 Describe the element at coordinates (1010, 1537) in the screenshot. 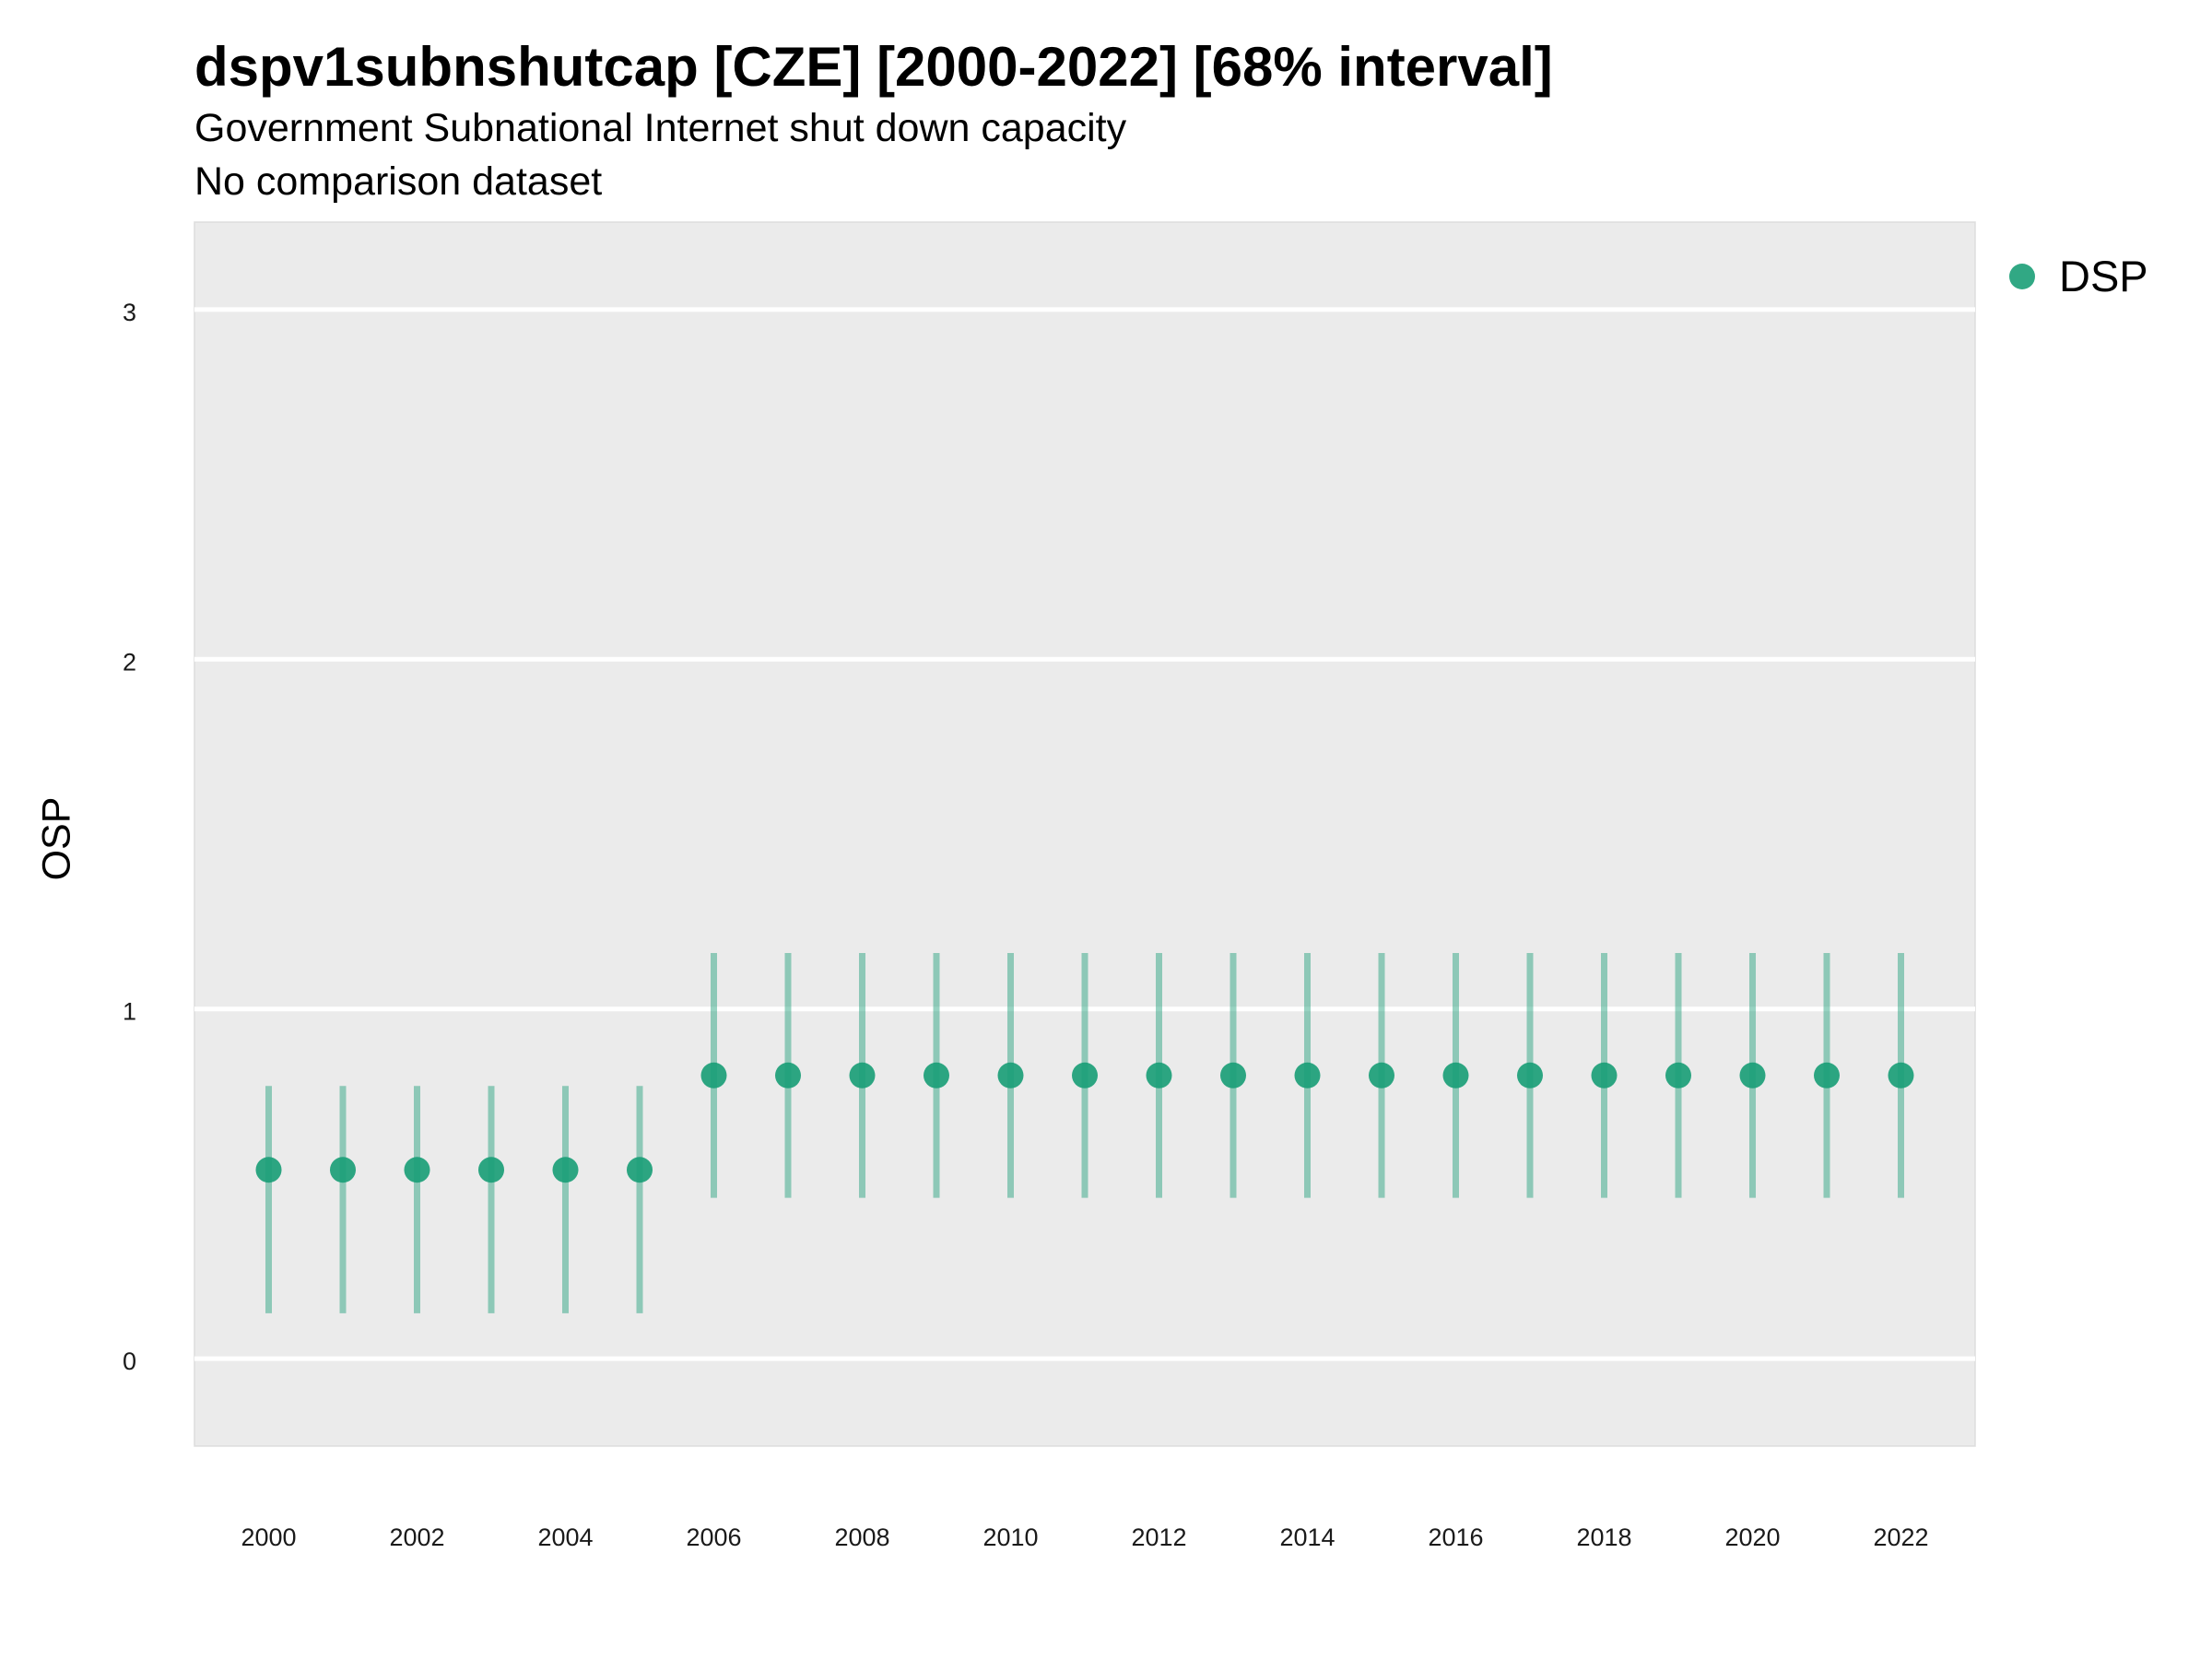

I see `x-tick-label: 2010` at that location.